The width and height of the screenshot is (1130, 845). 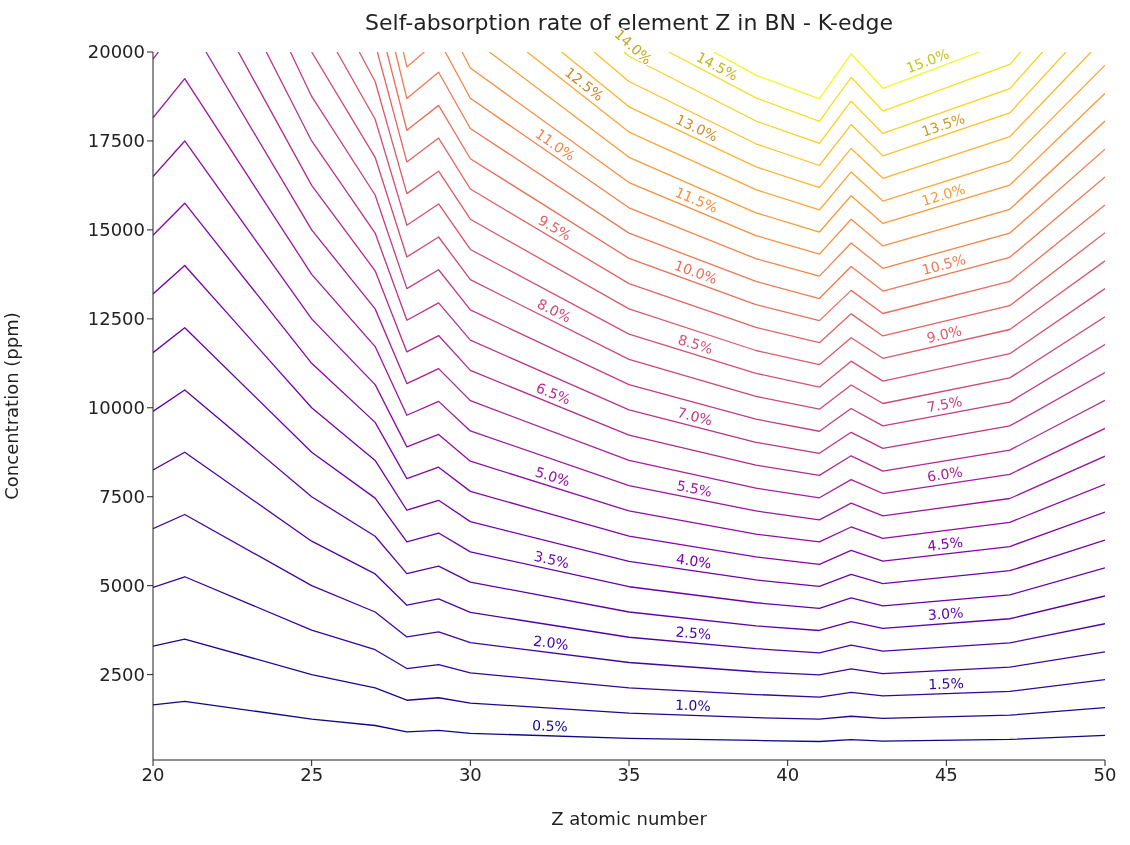 What do you see at coordinates (122, 497) in the screenshot?
I see `y-tick-label: 7500` at bounding box center [122, 497].